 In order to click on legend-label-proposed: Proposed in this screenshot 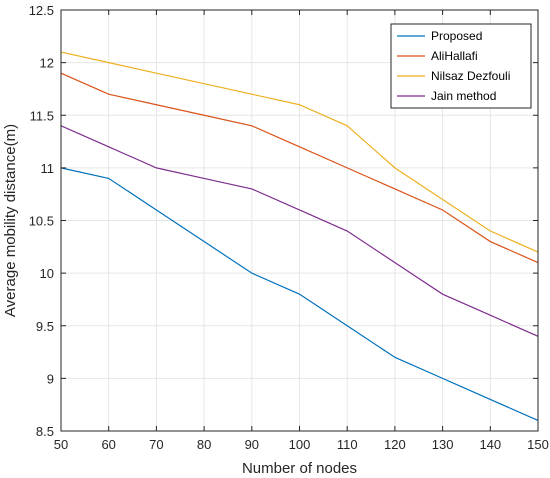, I will do `click(456, 36)`.